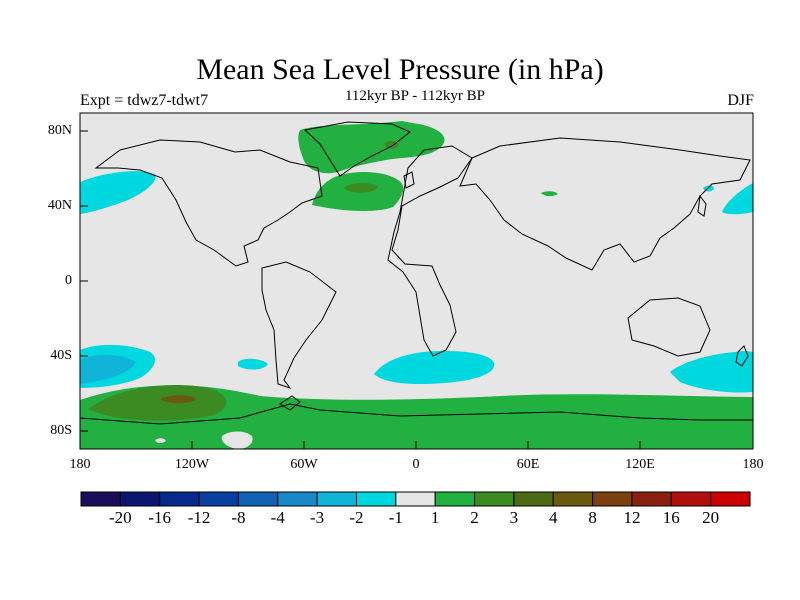 This screenshot has width=800, height=600. Describe the element at coordinates (304, 464) in the screenshot. I see `x-tick-label: 60W` at that location.